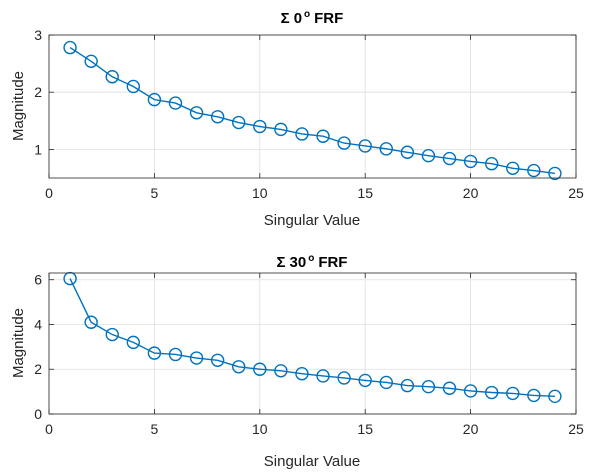  I want to click on x-axis-label-top: Singular Value, so click(312, 220).